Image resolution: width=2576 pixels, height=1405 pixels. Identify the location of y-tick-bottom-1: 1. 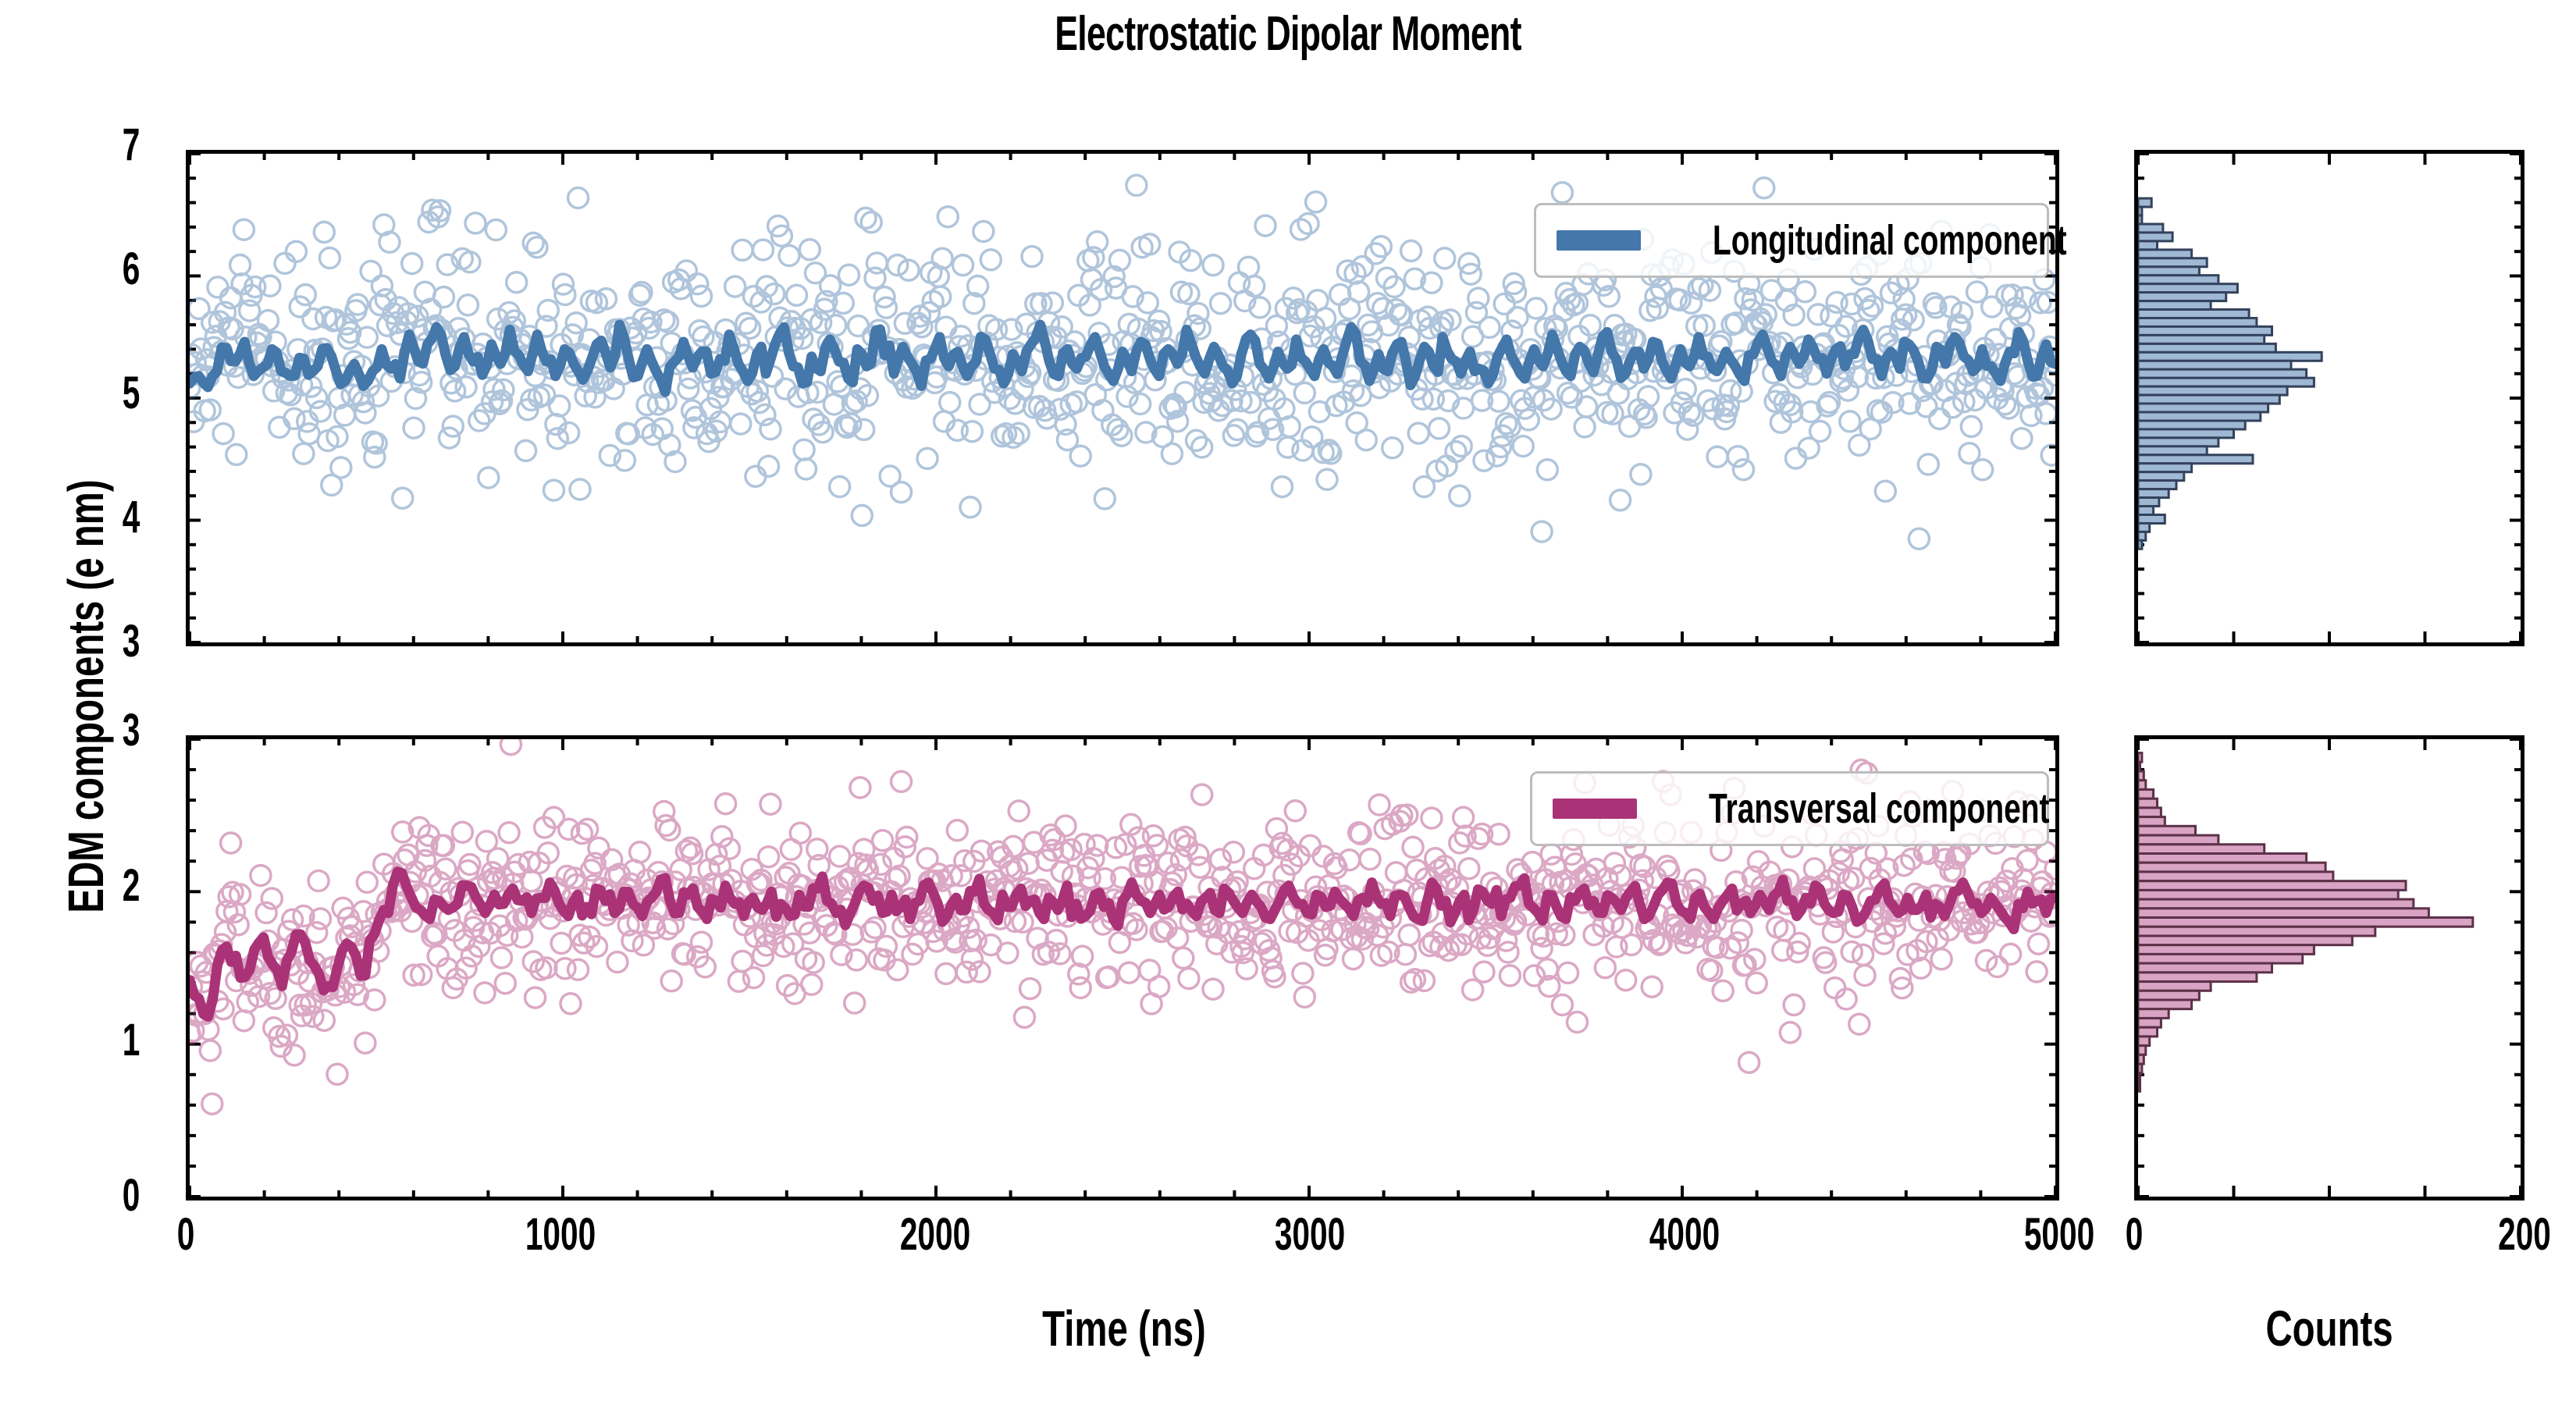
(131, 1040).